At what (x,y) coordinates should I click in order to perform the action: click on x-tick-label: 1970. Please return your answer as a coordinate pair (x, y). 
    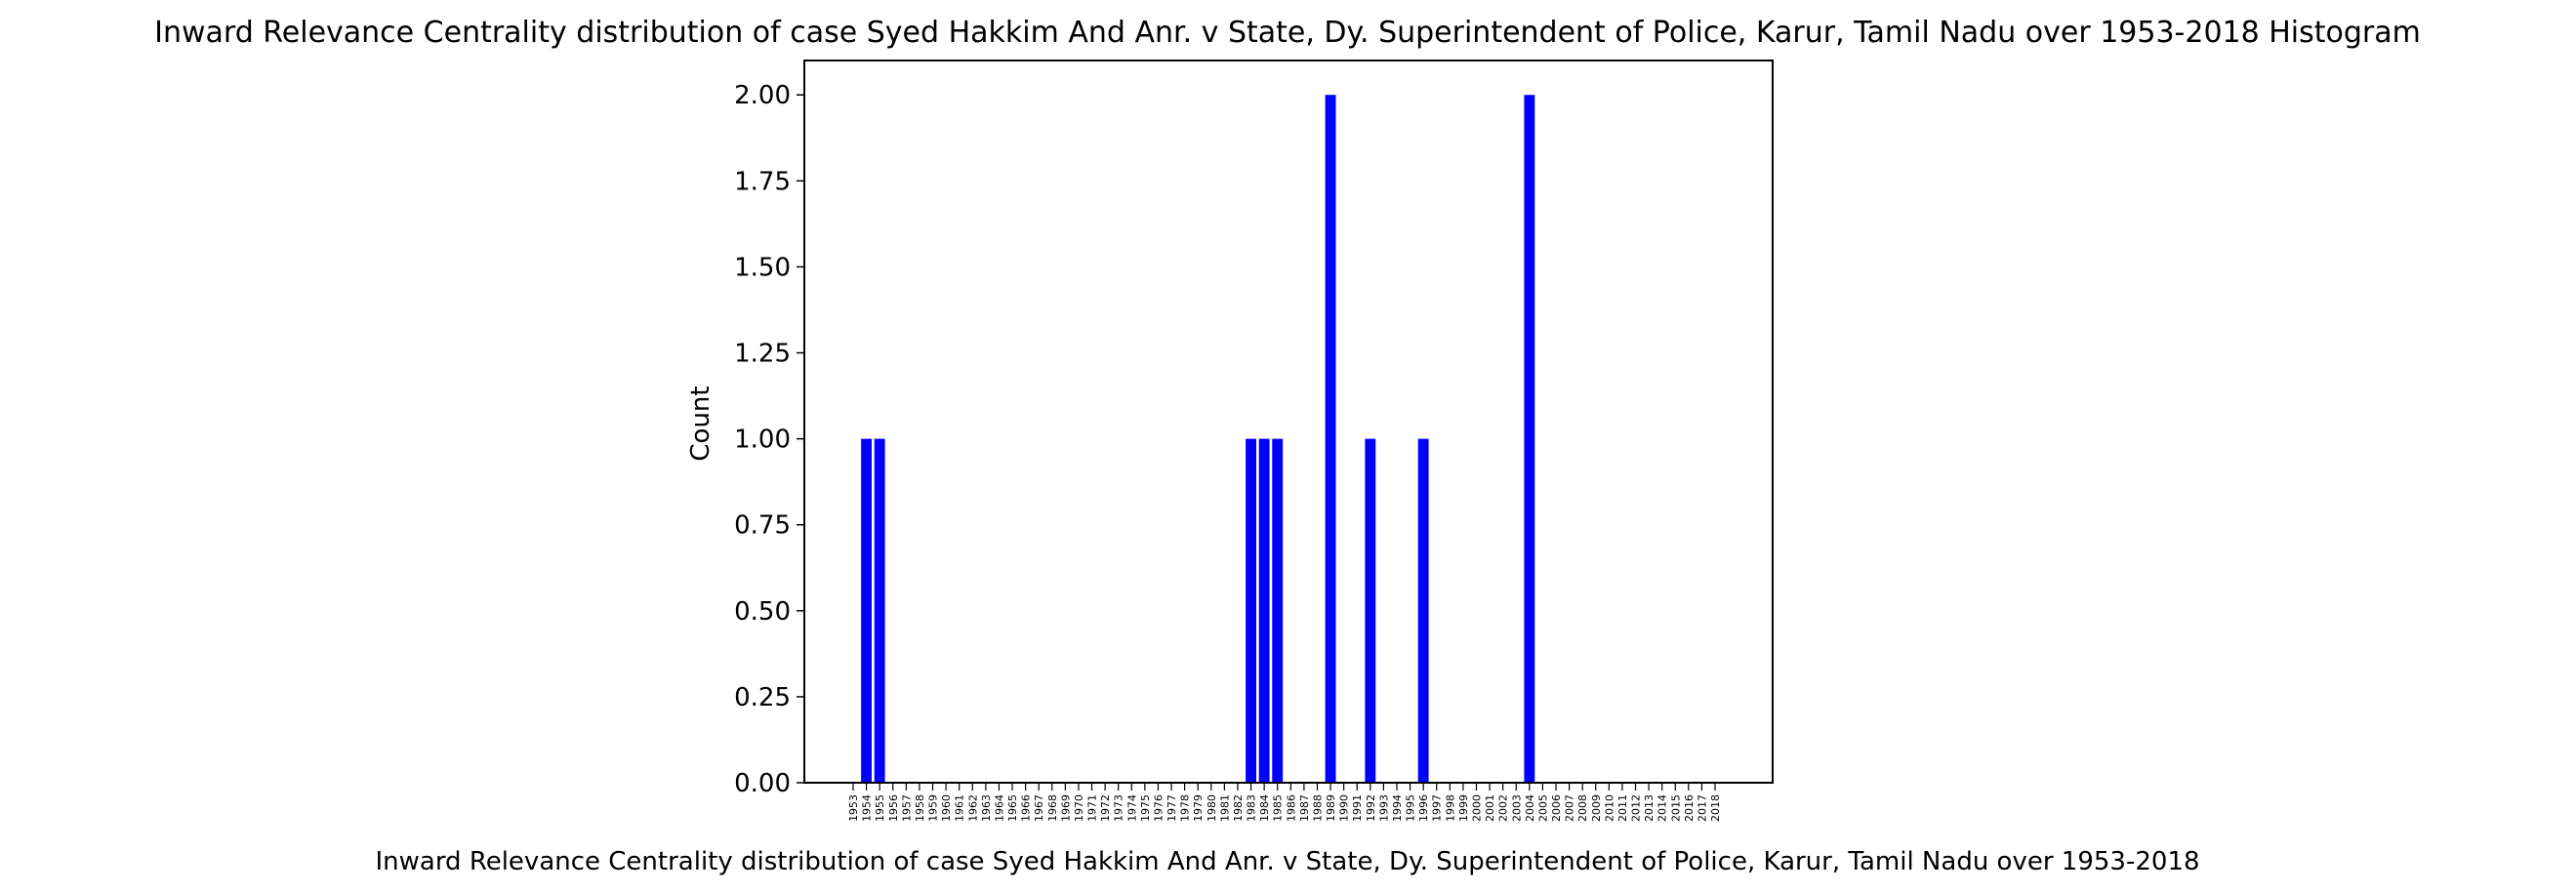
    Looking at the image, I should click on (1079, 808).